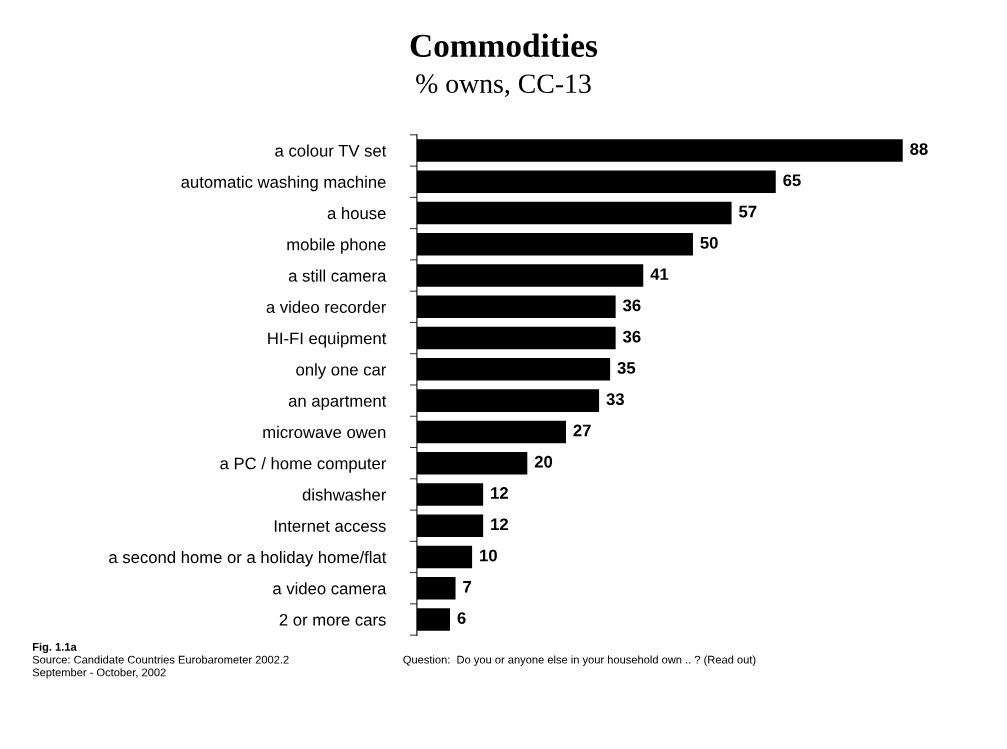 This screenshot has width=1007, height=749. What do you see at coordinates (283, 183) in the screenshot?
I see `y-tick-label: automatic washing machine` at bounding box center [283, 183].